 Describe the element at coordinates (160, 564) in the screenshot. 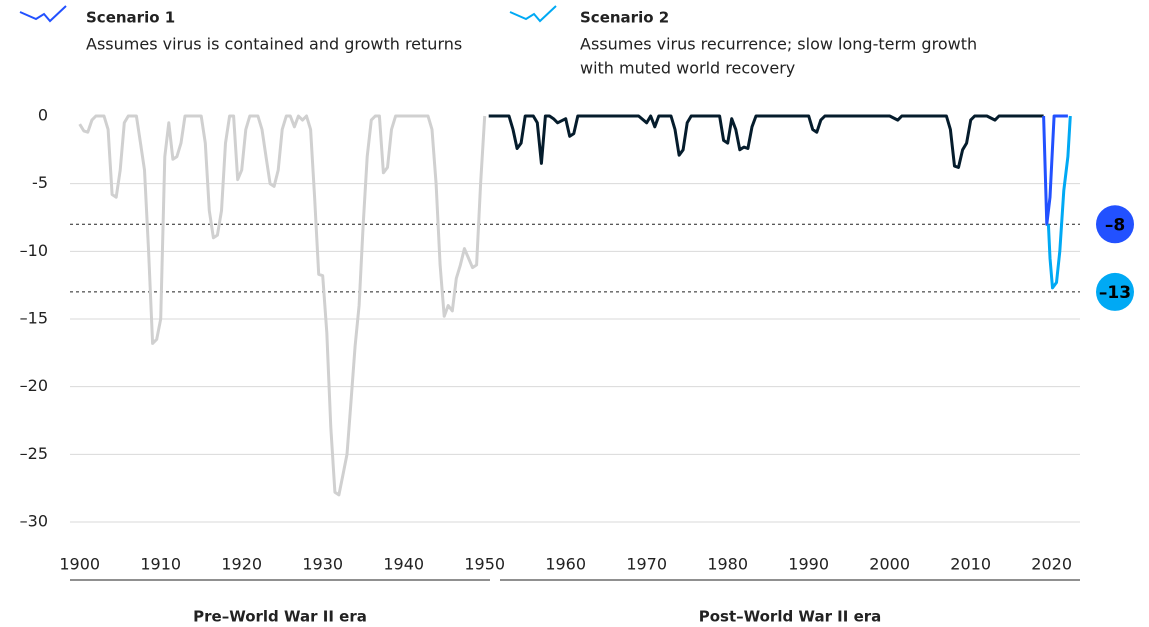

I see `x-tick-label: 1910` at that location.